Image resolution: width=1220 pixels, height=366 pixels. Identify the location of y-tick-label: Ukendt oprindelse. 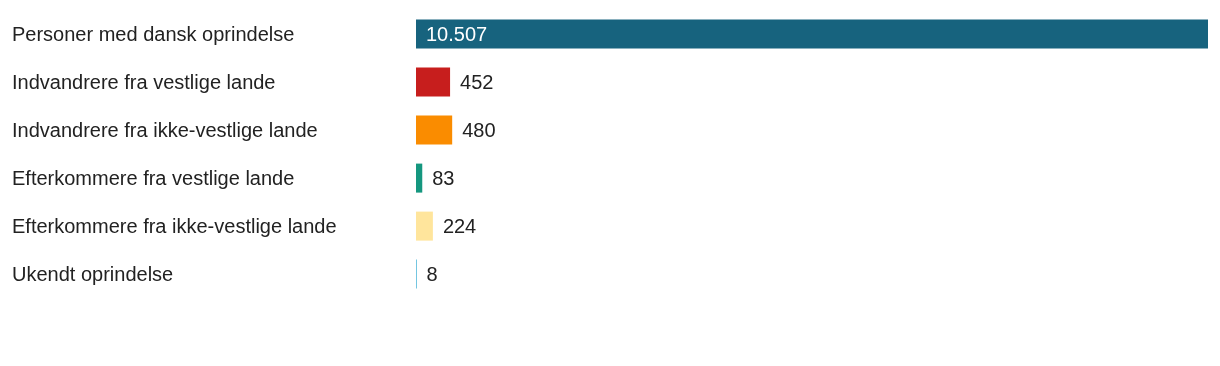
(93, 274).